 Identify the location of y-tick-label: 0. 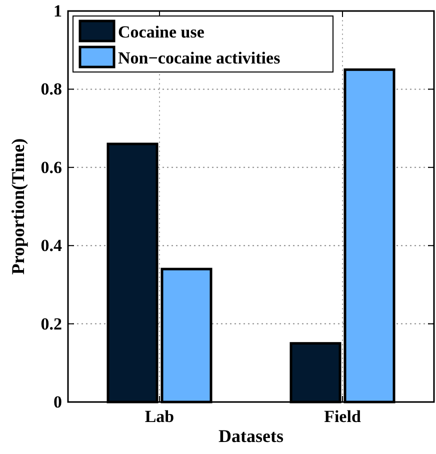
(58, 402).